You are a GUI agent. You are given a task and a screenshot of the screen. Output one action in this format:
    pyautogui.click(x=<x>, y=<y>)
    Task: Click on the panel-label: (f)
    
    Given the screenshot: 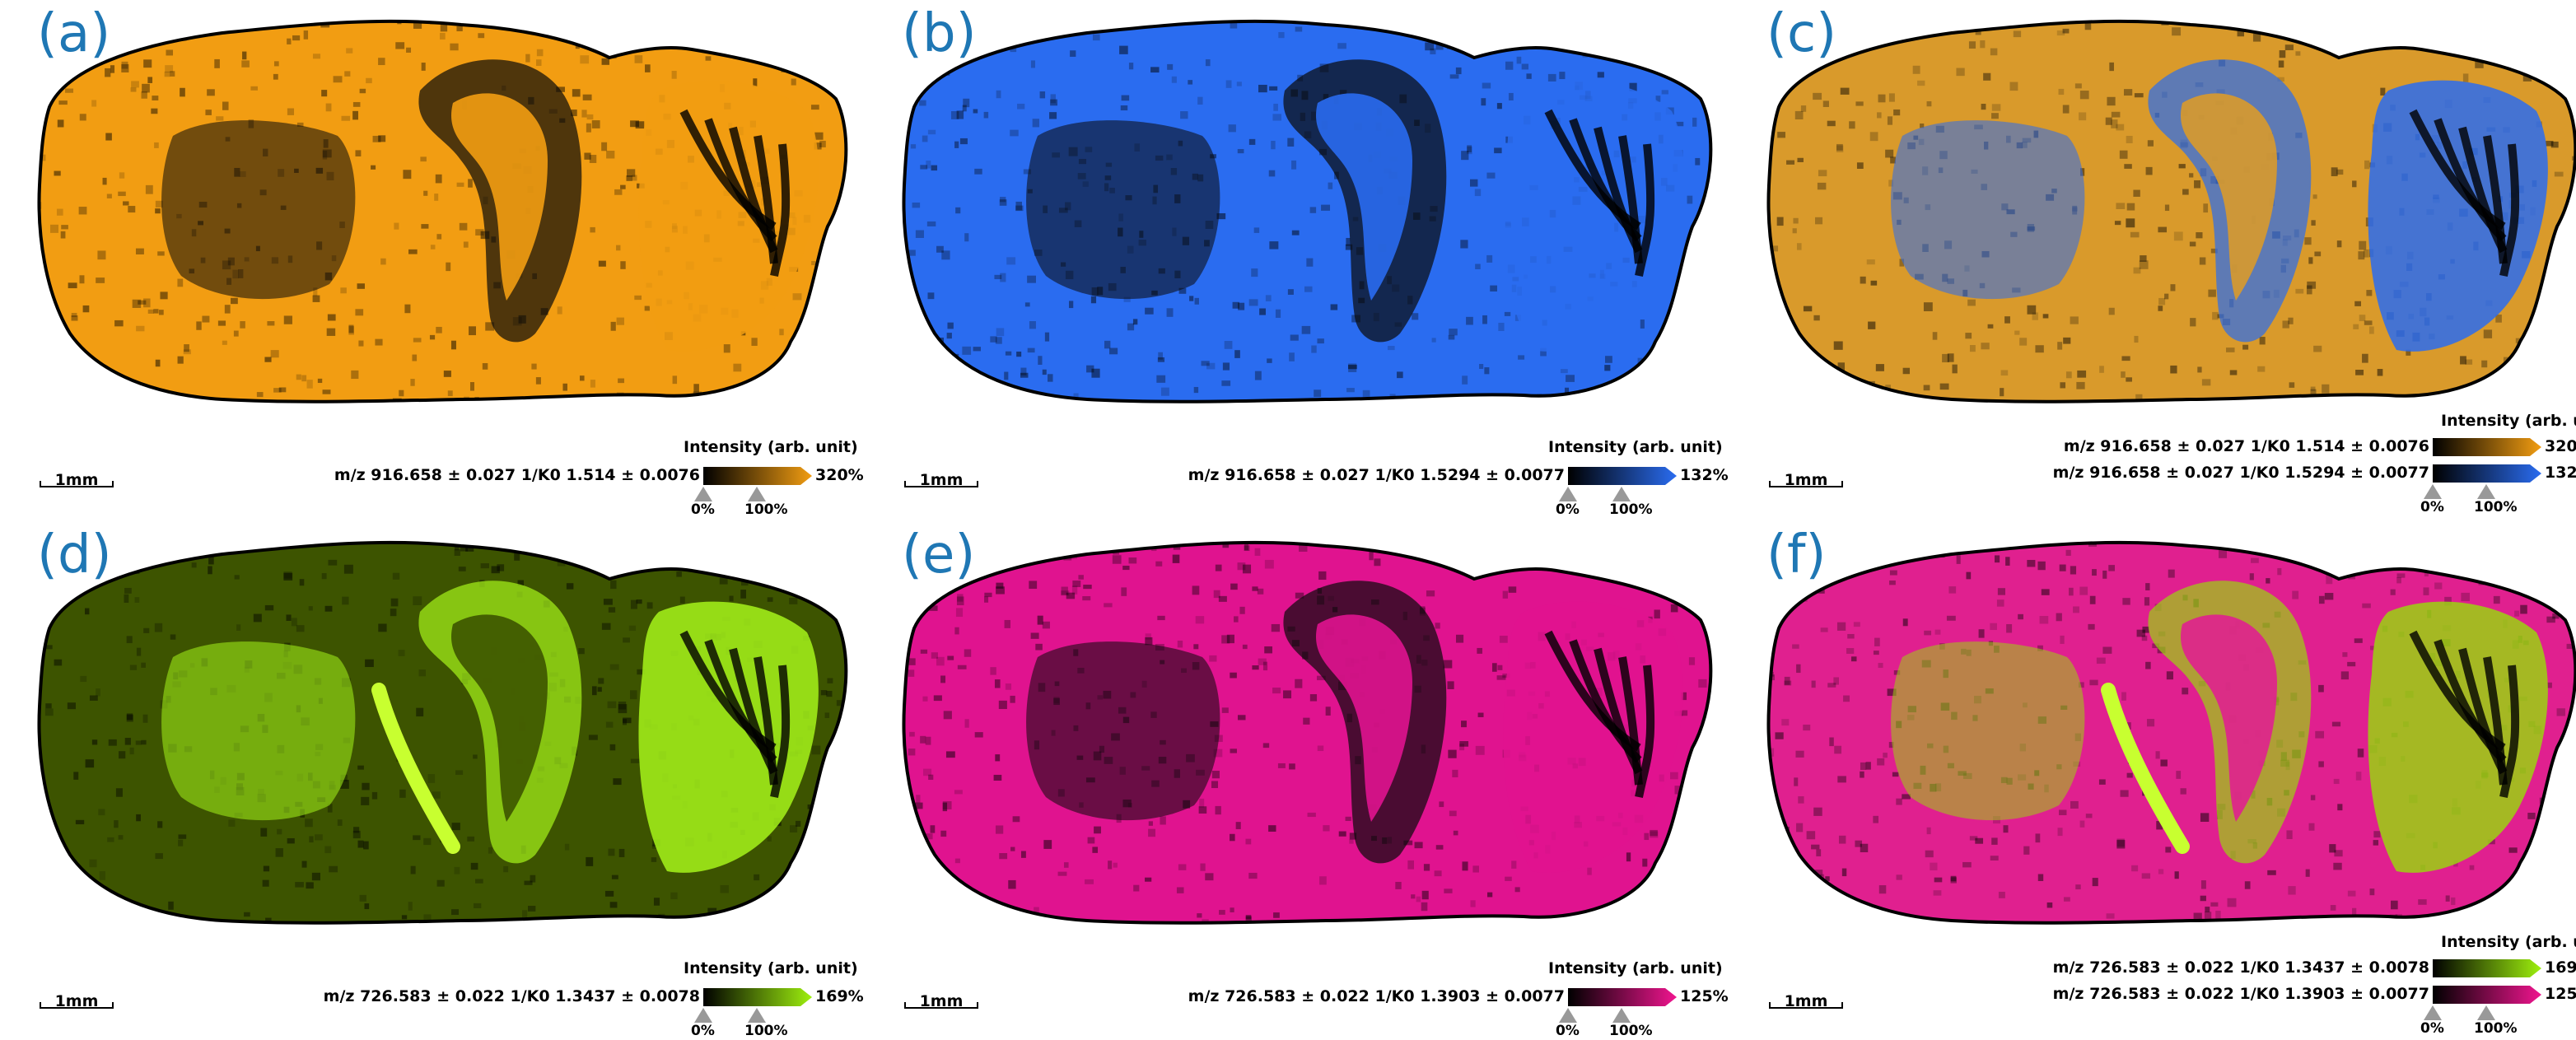 What is the action you would take?
    pyautogui.click(x=1796, y=555)
    